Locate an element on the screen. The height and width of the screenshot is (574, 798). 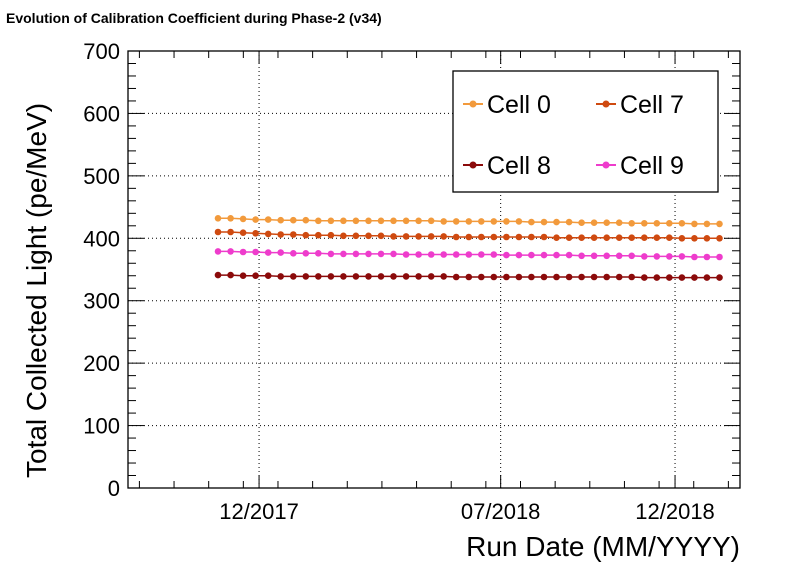
legend-label-cell-8: Cell 8 is located at coordinates (519, 166).